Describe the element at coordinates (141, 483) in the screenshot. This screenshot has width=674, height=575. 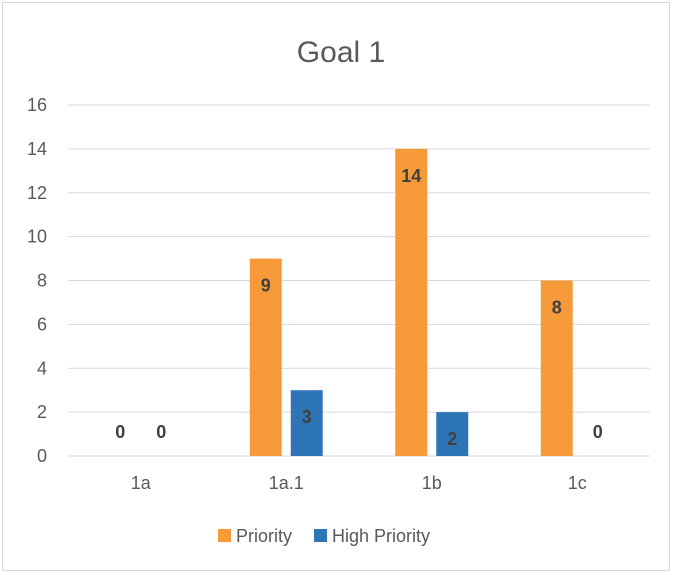
I see `x-tick-label: 1a` at that location.